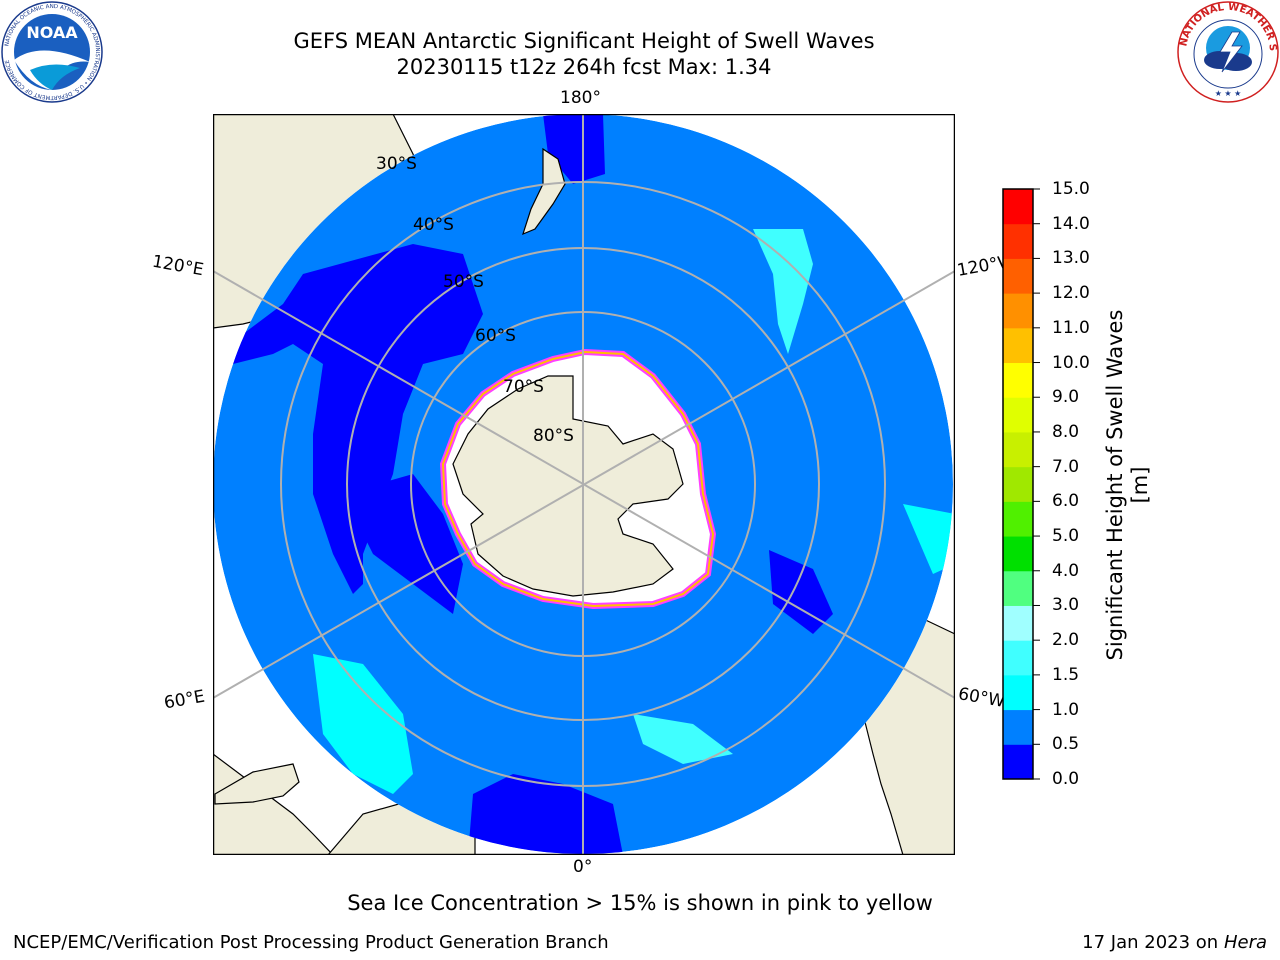 The image size is (1280, 960). I want to click on land-madagascar, so click(257, 784).